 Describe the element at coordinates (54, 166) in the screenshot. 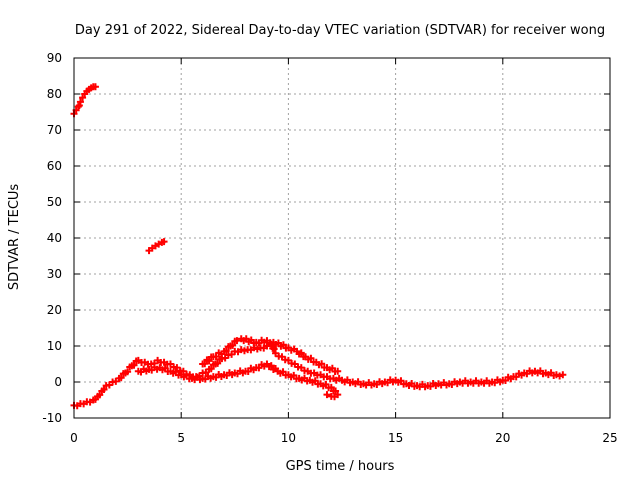

I see `y-tick-label: 60` at that location.